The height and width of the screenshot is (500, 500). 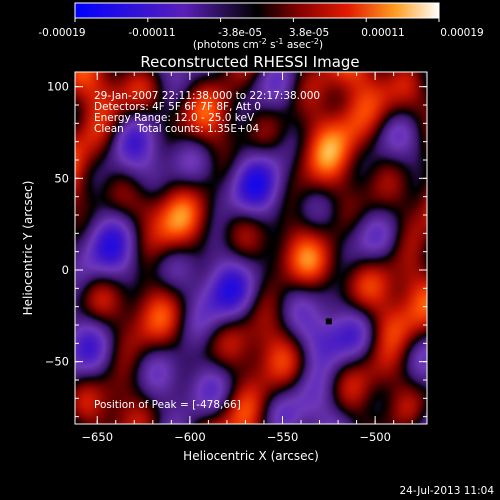 What do you see at coordinates (151, 33) in the screenshot?
I see `colorbar-tick-1: -0.00011` at bounding box center [151, 33].